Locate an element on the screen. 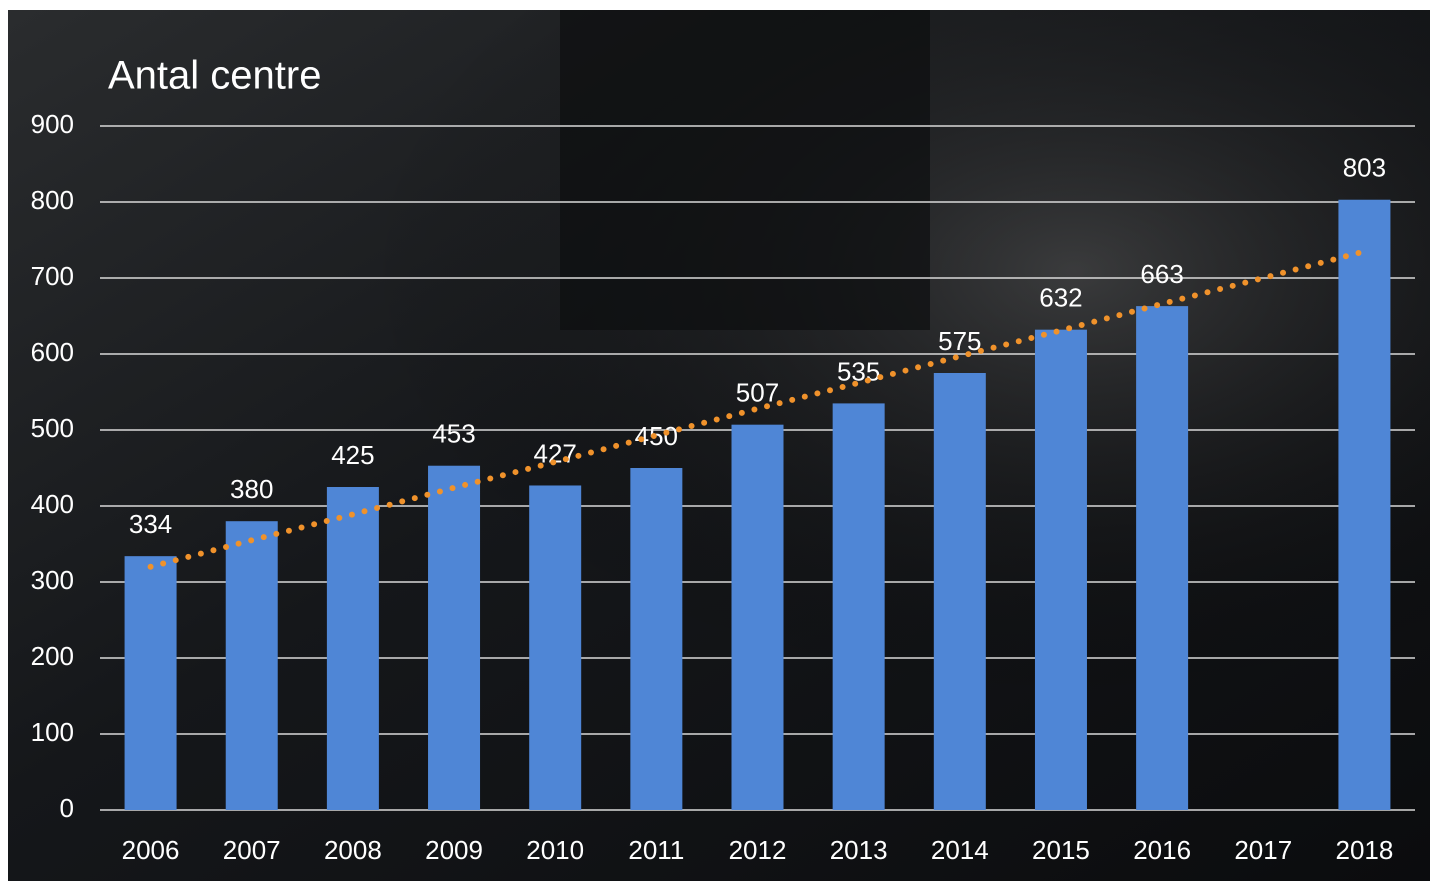  background-shape is located at coordinates (745, 170).